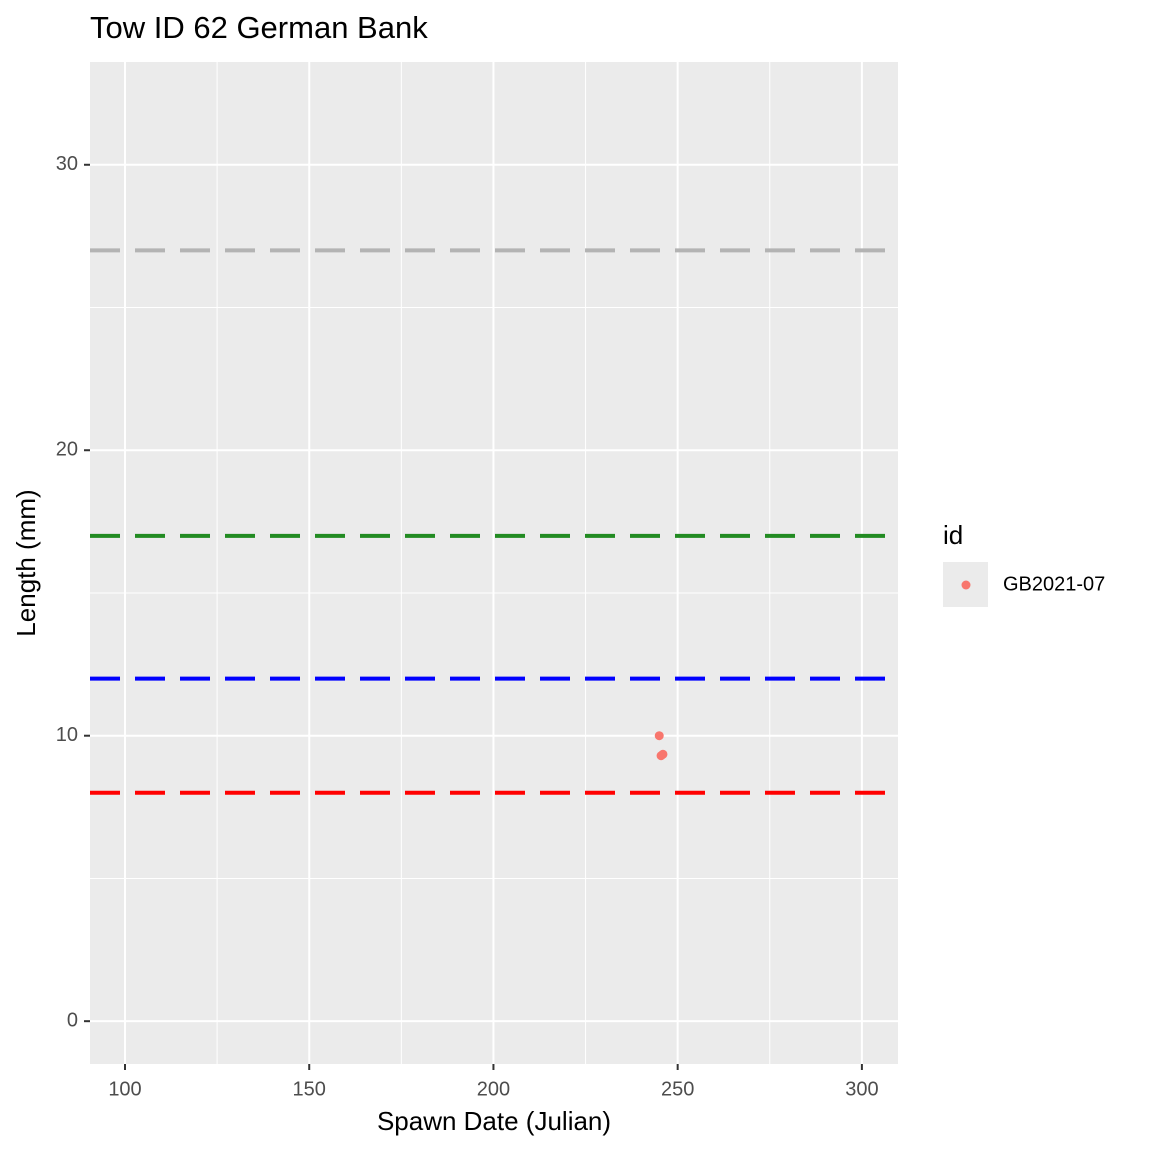 The image size is (1152, 1152). I want to click on x-tick-label: 150, so click(309, 1089).